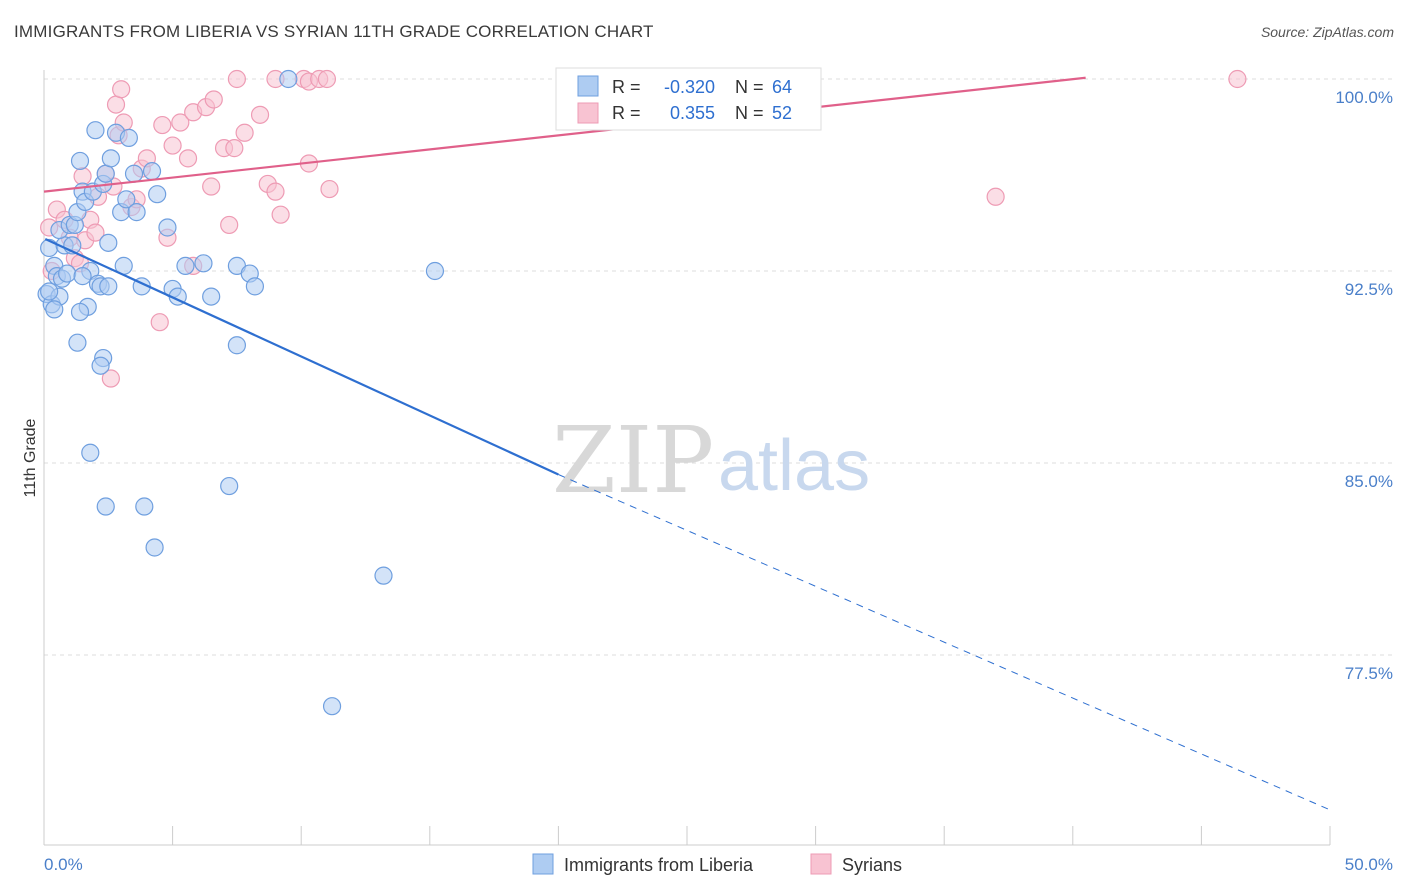  Describe the element at coordinates (749, 87) in the screenshot. I see `stats-n-label-liberia: N =` at that location.